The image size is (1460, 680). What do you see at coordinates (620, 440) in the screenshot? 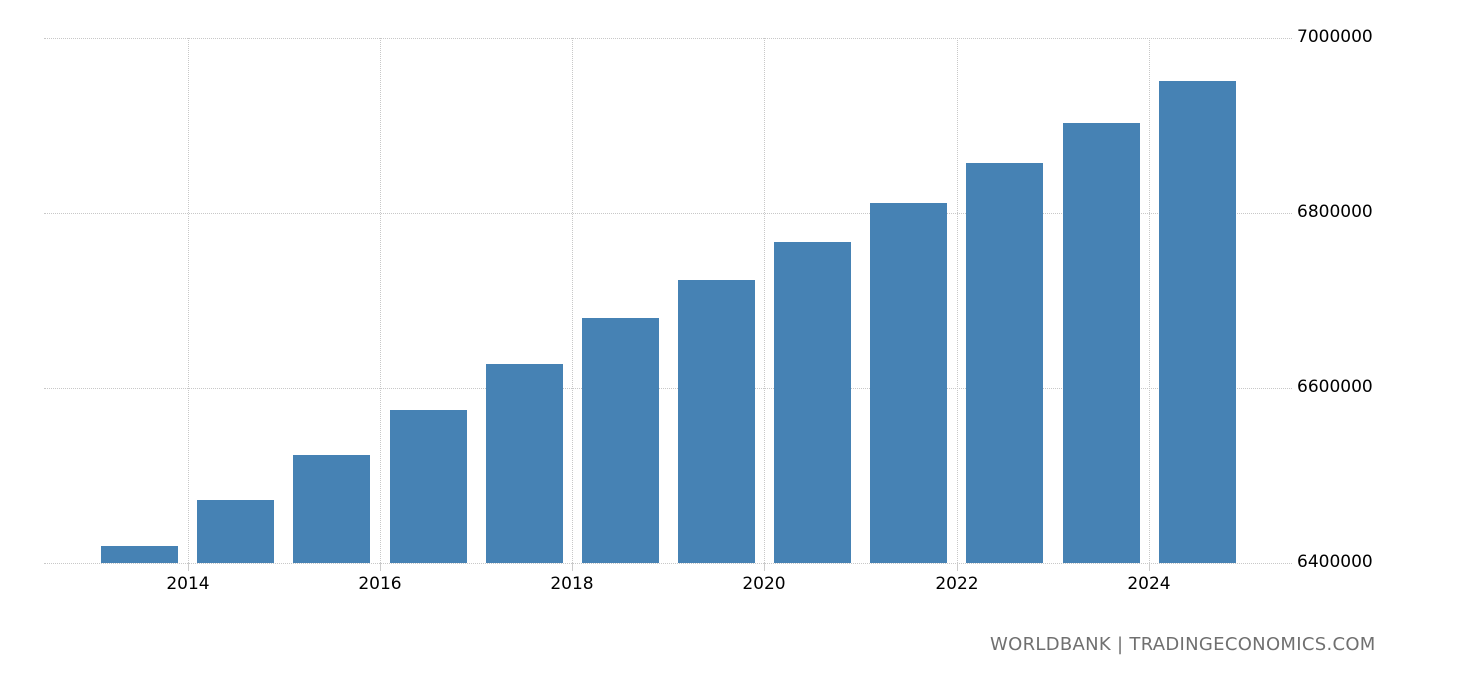
I see `bar-2018` at bounding box center [620, 440].